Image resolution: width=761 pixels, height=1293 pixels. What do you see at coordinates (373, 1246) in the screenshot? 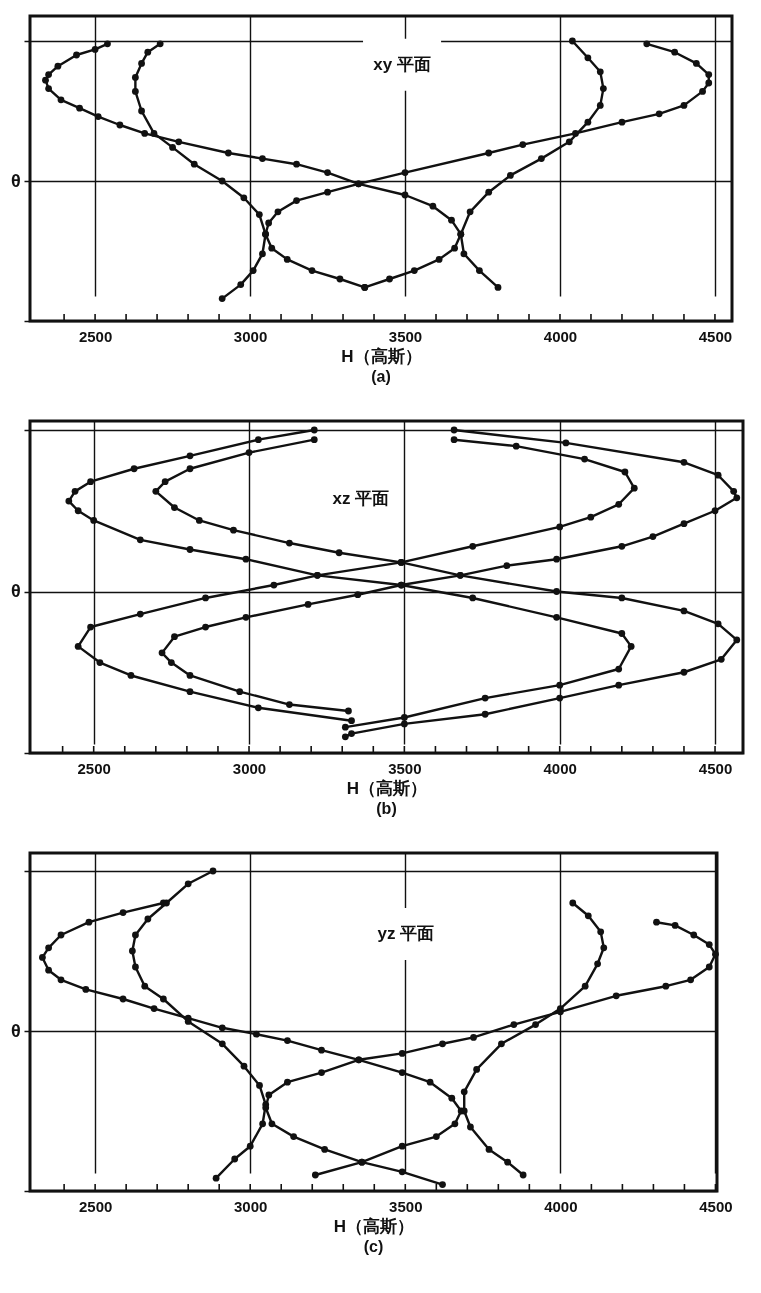
I see `text: (c)` at bounding box center [373, 1246].